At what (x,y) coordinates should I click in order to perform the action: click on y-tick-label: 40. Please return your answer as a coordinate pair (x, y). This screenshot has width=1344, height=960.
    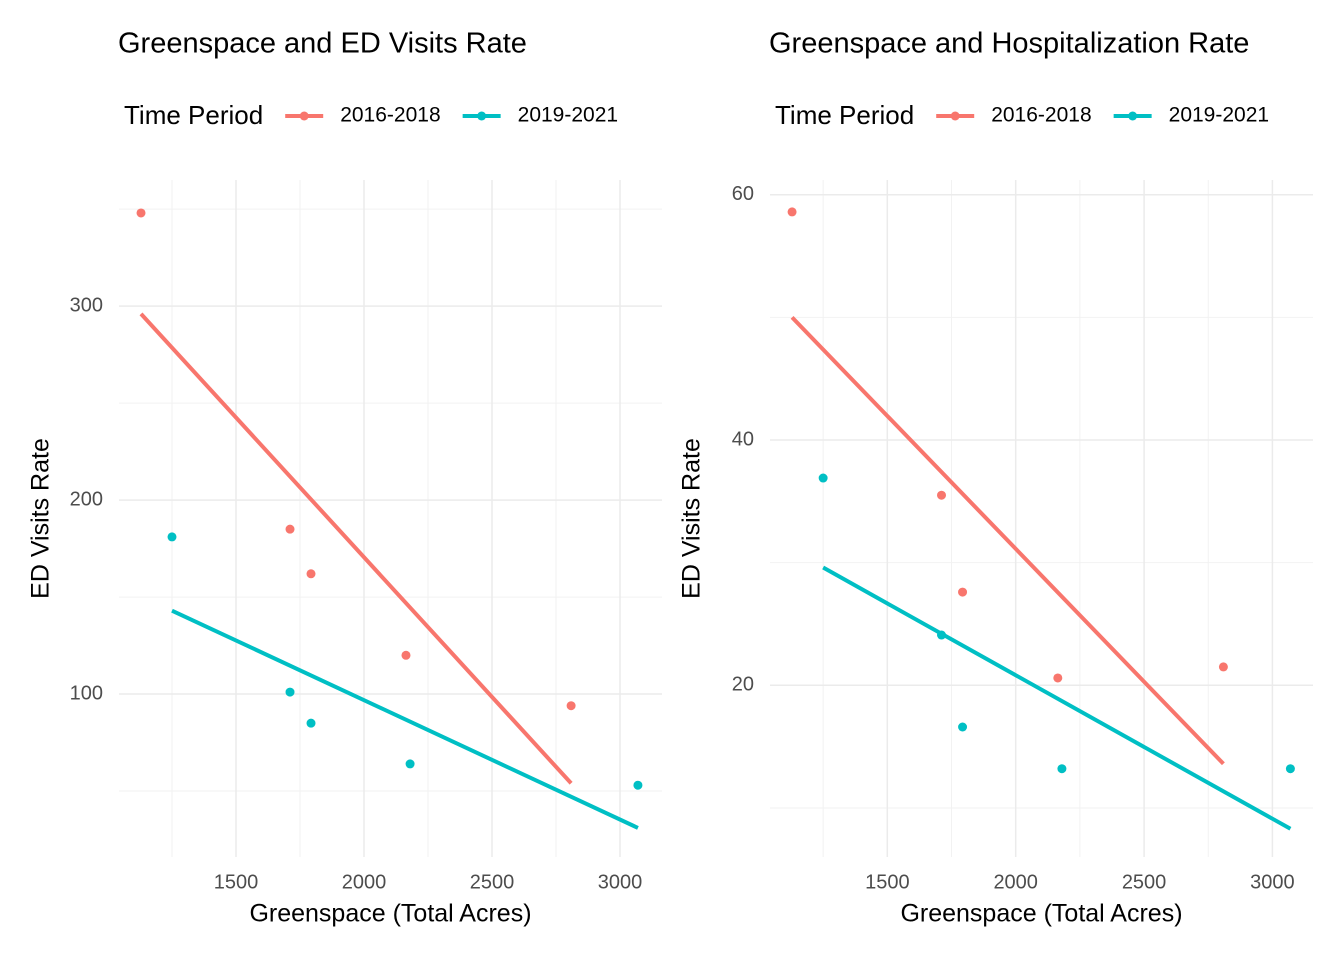
    Looking at the image, I should click on (743, 439).